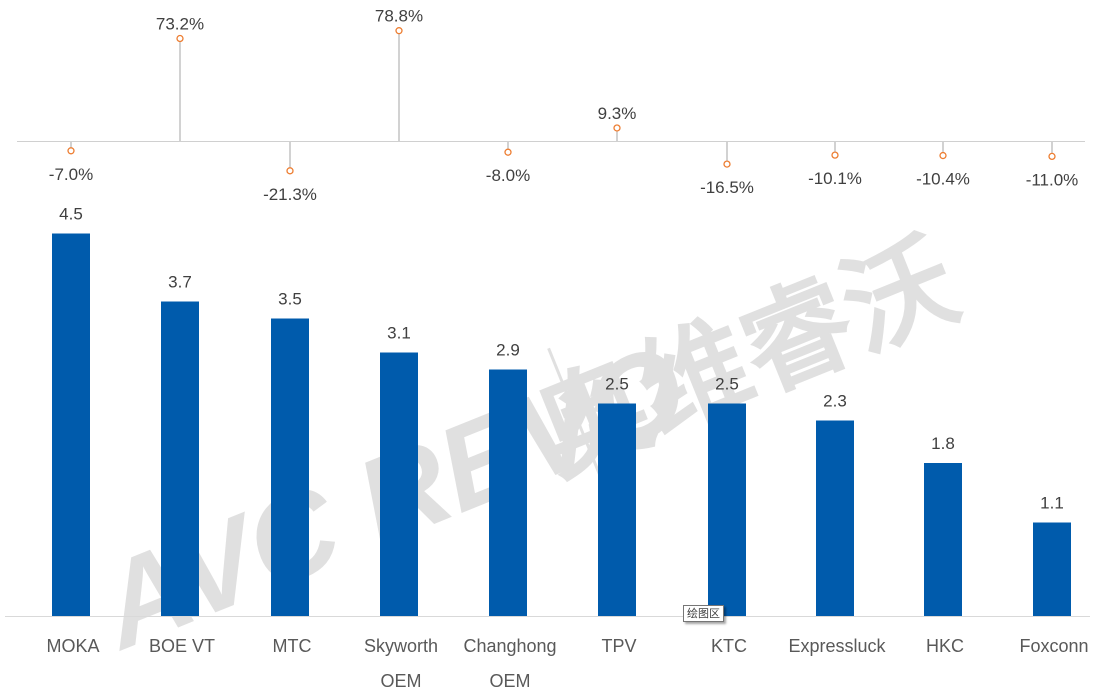 This screenshot has width=1097, height=691. What do you see at coordinates (1053, 646) in the screenshot?
I see `x-axis-label: Foxconn` at bounding box center [1053, 646].